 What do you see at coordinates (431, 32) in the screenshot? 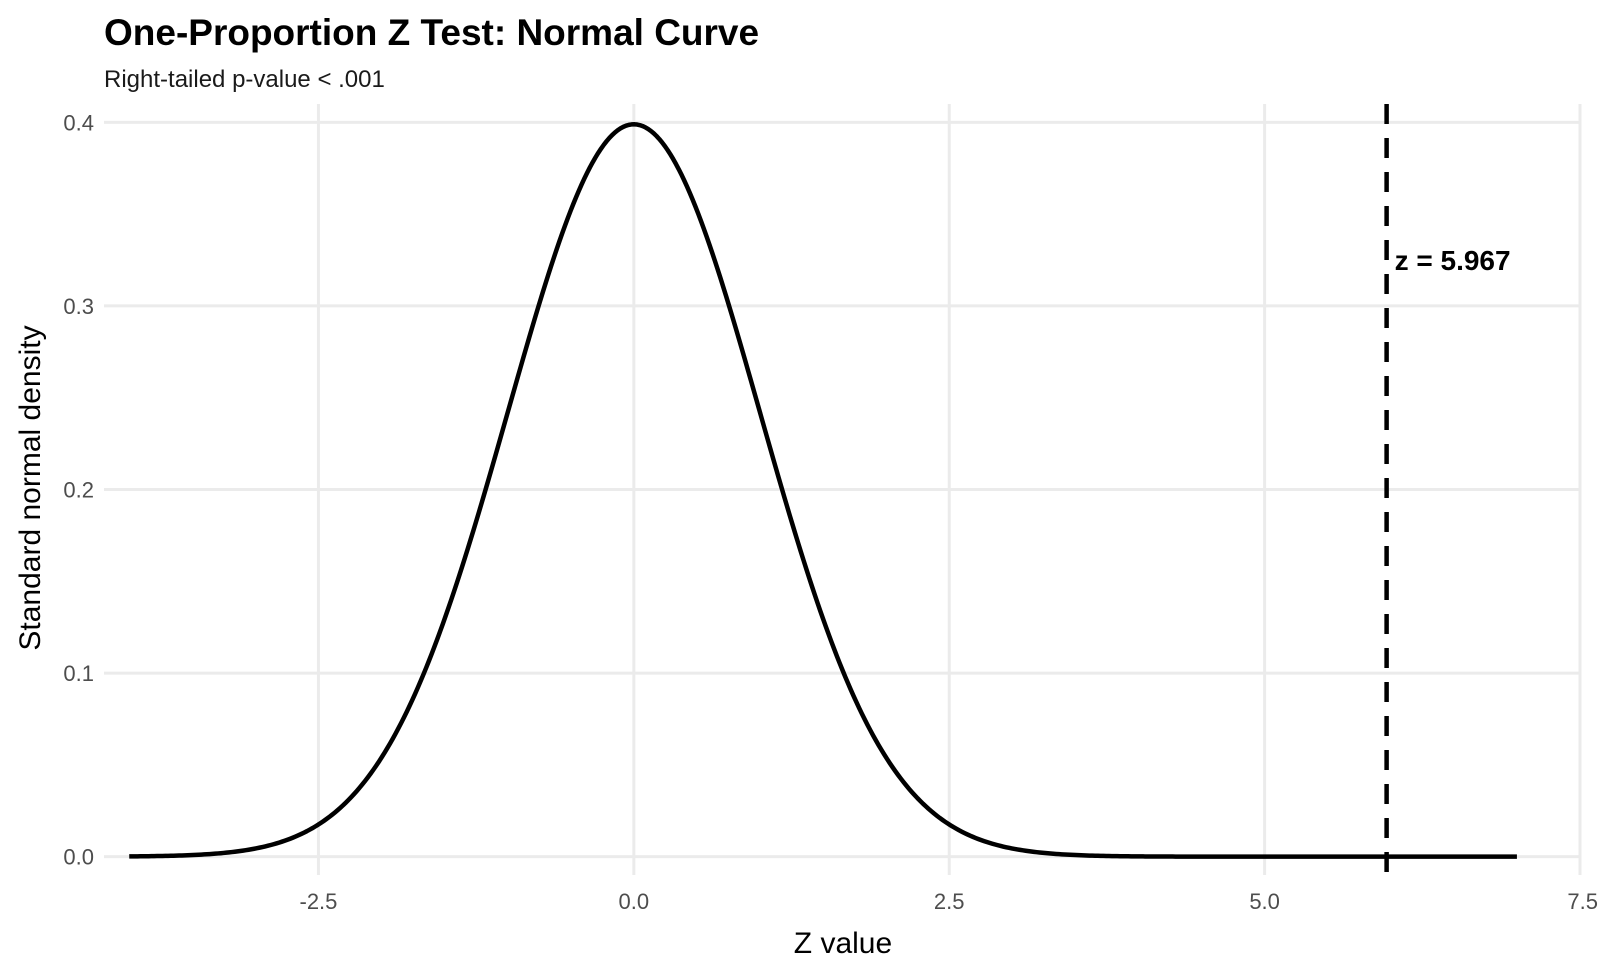
I see `chart-title: One-Proportion Z Test: Normal Curve` at bounding box center [431, 32].